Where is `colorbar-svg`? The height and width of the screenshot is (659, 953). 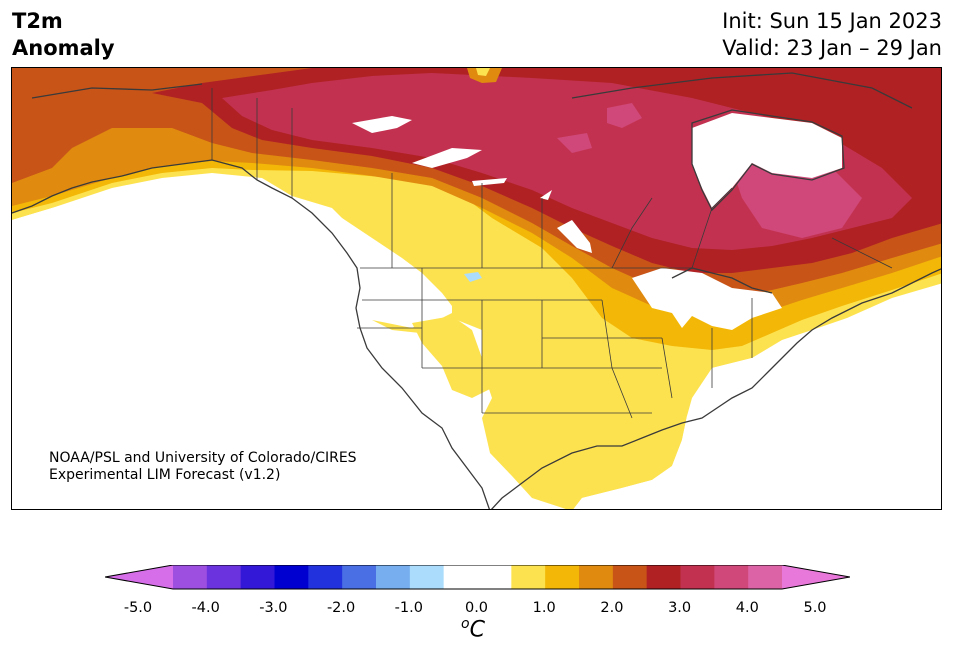
colorbar-svg is located at coordinates (477, 577).